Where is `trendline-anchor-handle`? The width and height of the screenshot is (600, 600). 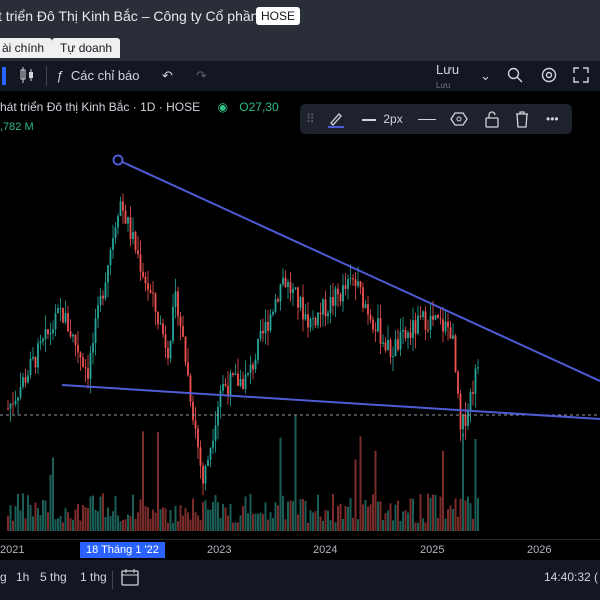 trendline-anchor-handle is located at coordinates (118, 160).